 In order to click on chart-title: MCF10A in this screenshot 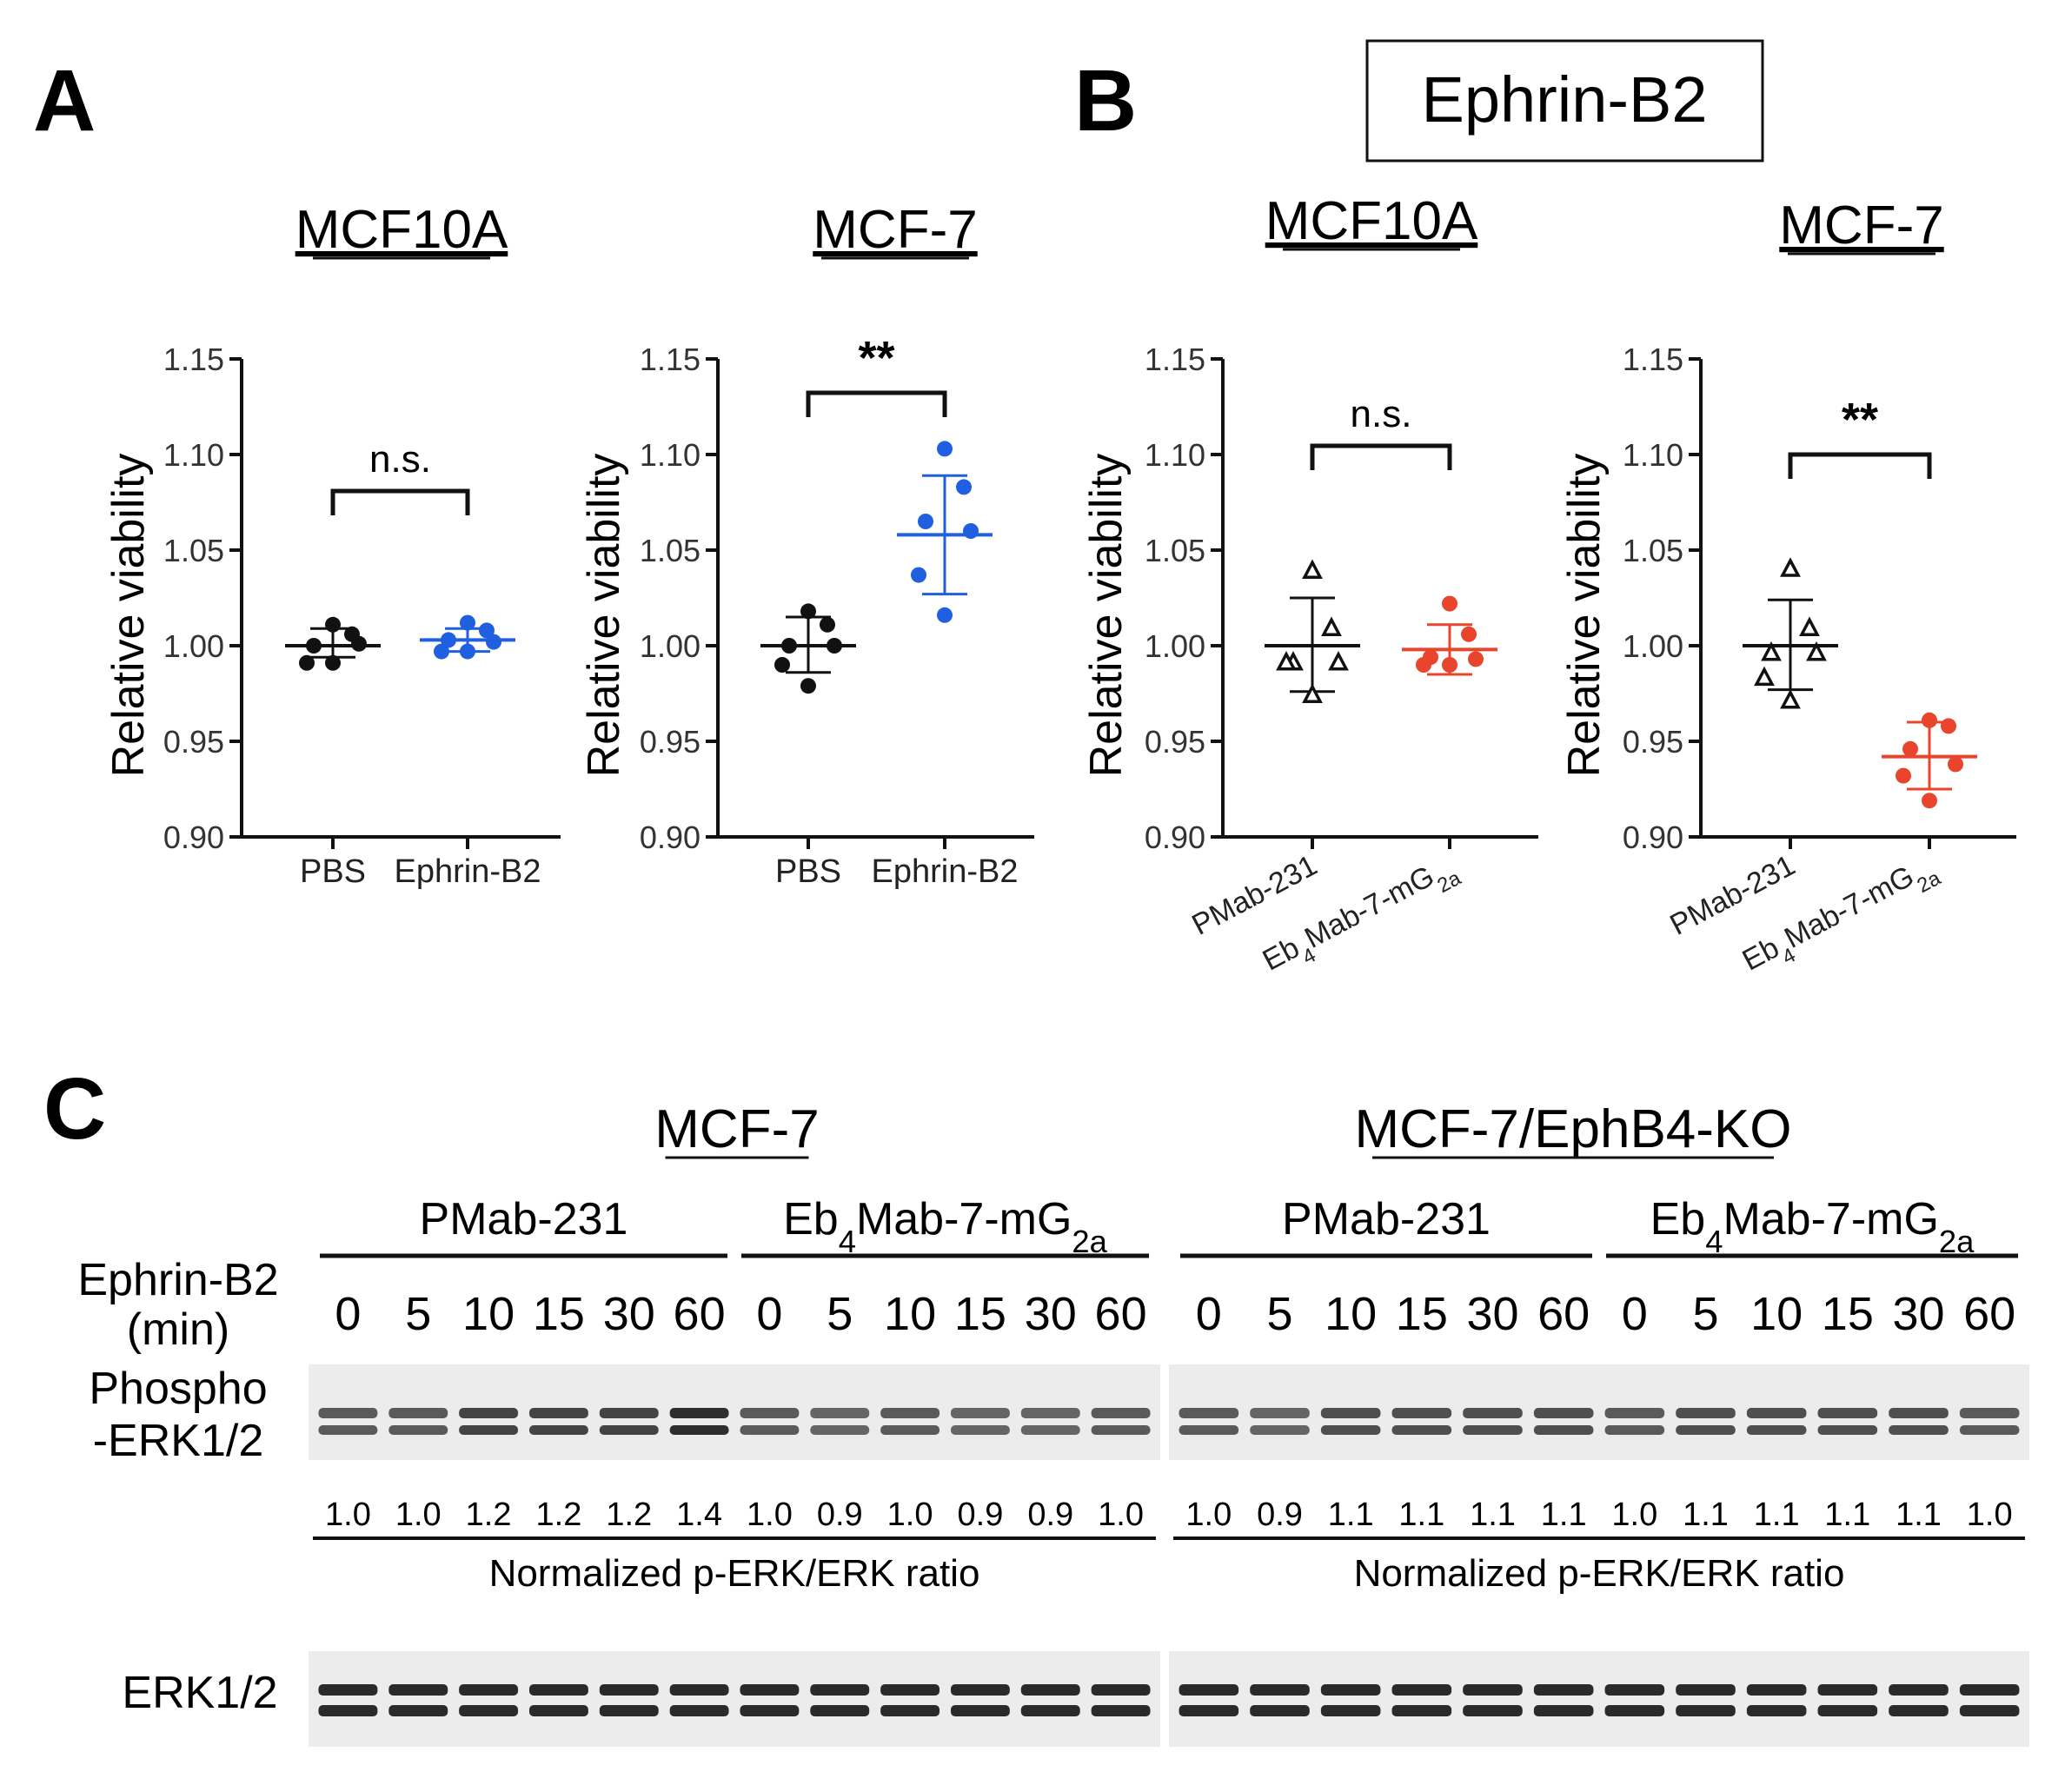, I will do `click(401, 230)`.